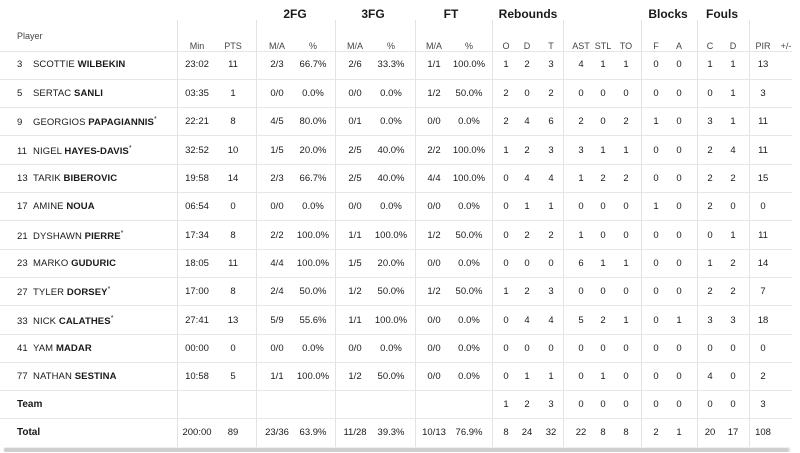  Describe the element at coordinates (197, 178) in the screenshot. I see `stat-cell: 19:58` at that location.